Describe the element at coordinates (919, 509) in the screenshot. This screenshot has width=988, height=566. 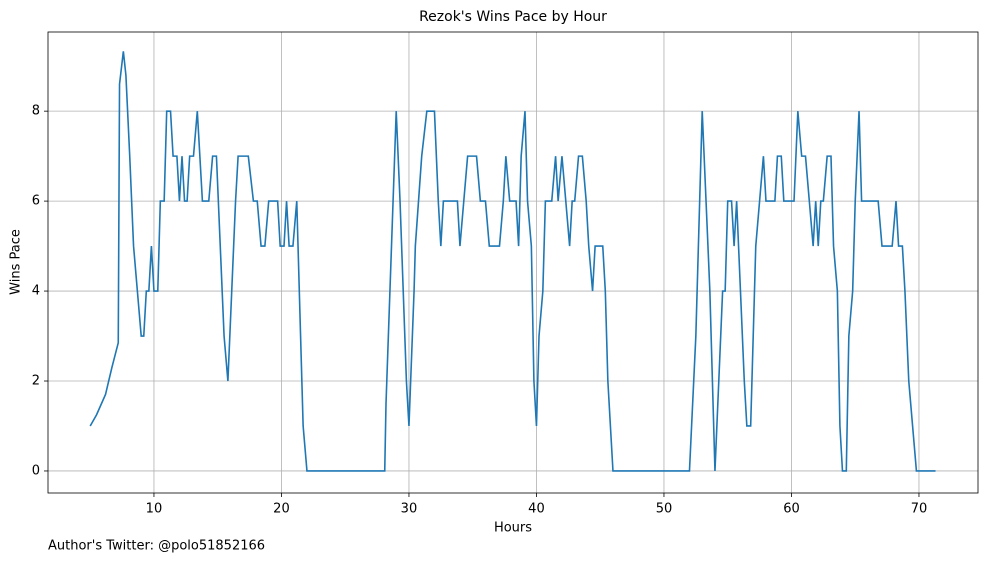
I see `x-tick-label: 70` at that location.